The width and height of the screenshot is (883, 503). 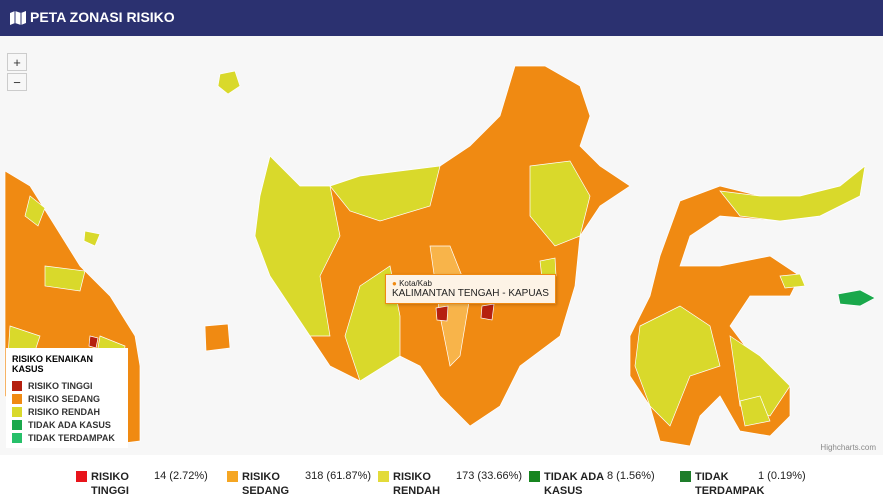 I want to click on zoom-out: −, so click(x=17, y=82).